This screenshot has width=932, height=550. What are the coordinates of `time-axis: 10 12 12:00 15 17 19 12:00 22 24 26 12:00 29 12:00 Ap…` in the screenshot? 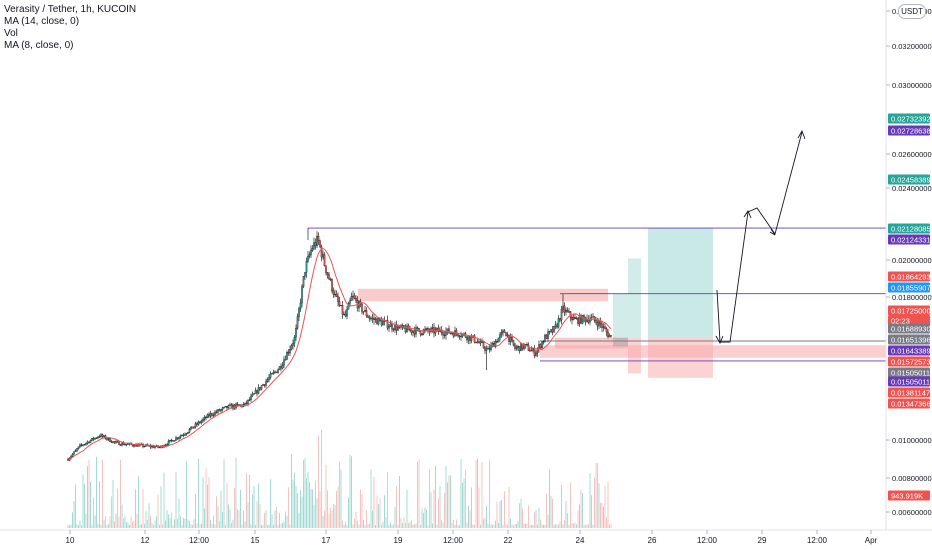 It's located at (472, 537).